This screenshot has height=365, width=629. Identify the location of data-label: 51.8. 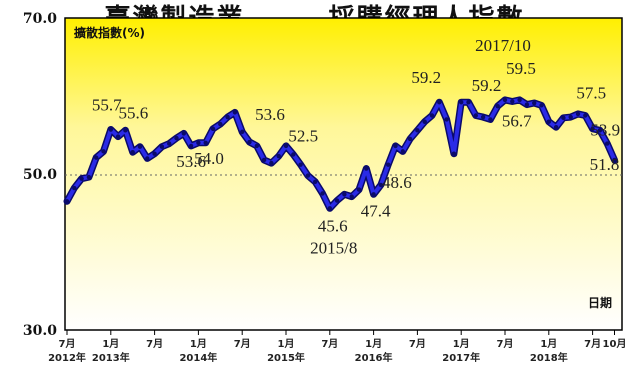
(605, 164).